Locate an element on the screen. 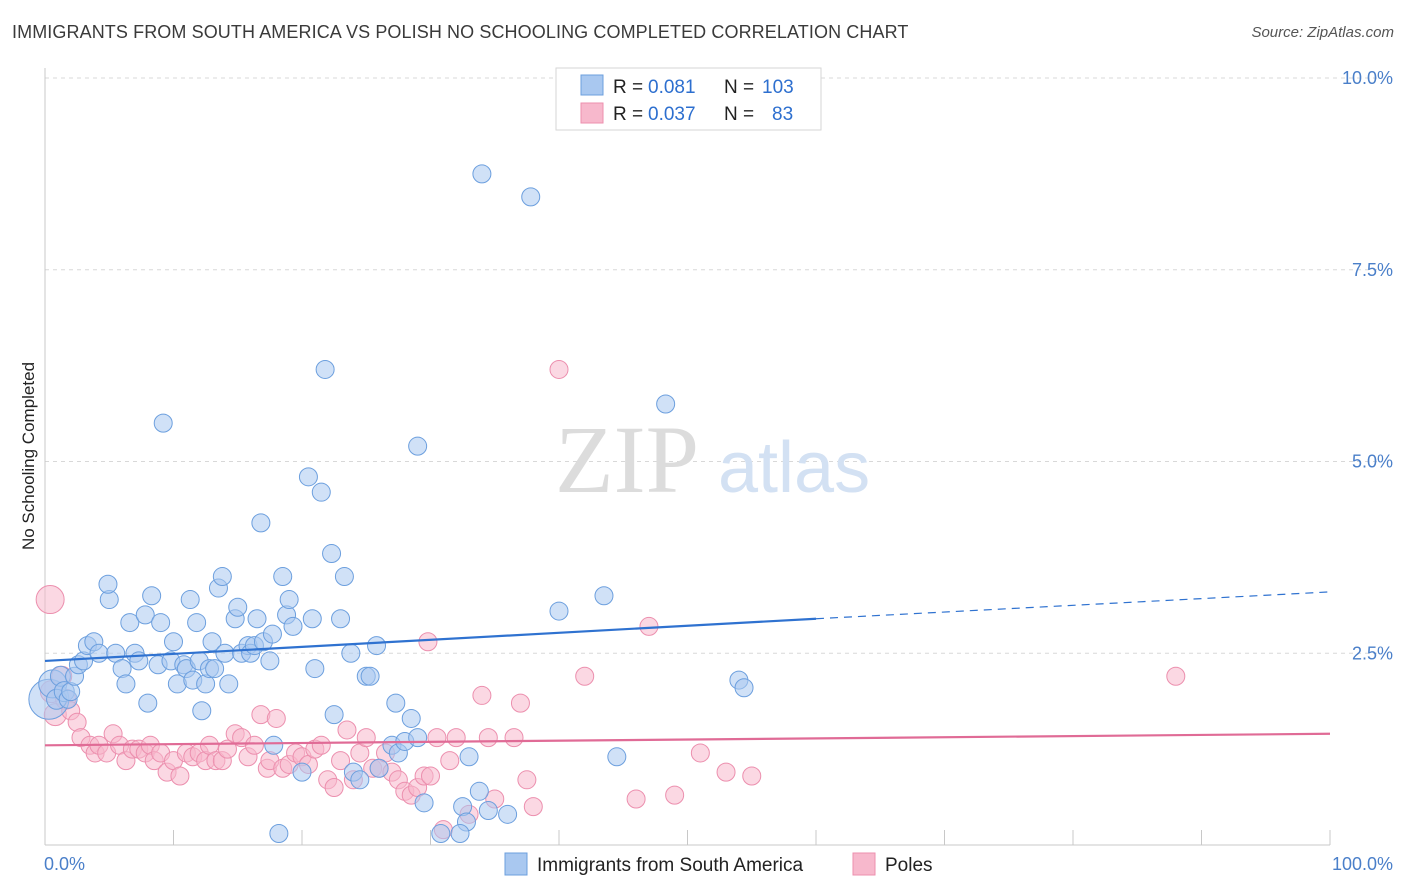 This screenshot has width=1406, height=892. y-tick-label: 10.0% is located at coordinates (1367, 78).